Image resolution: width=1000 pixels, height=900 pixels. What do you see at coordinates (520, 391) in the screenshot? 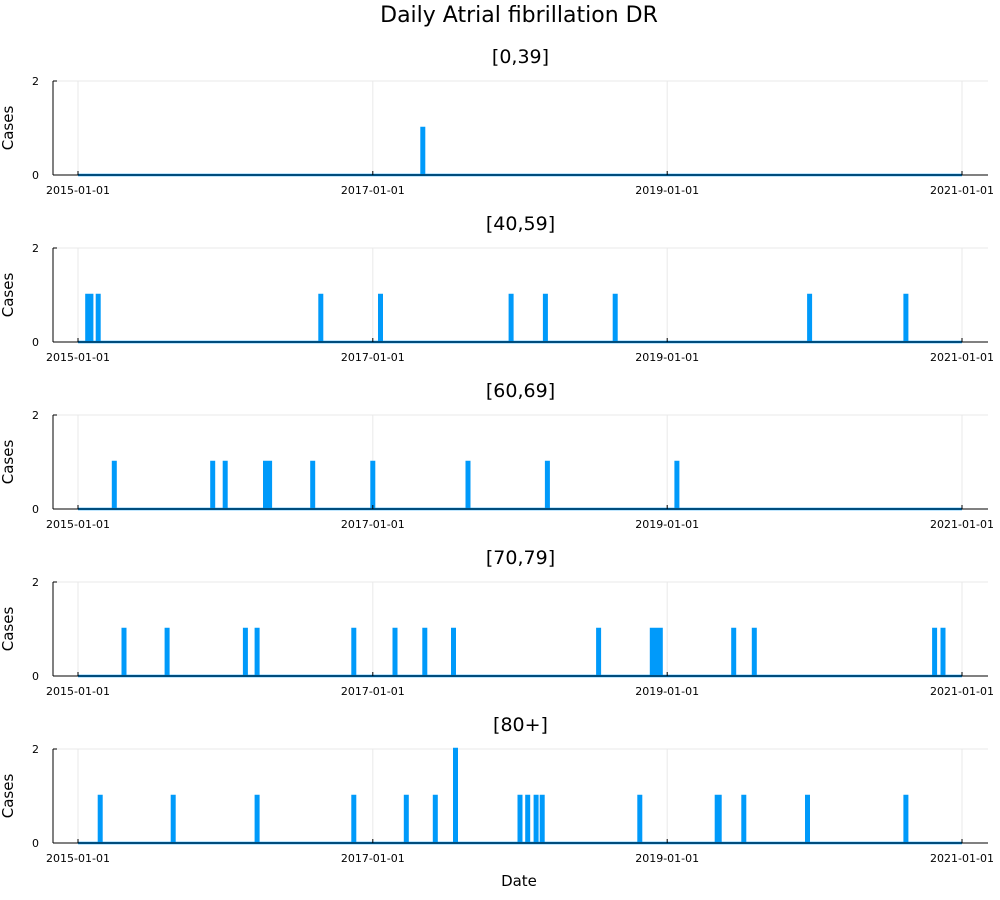
I see `panel-title: [60,69]` at bounding box center [520, 391].